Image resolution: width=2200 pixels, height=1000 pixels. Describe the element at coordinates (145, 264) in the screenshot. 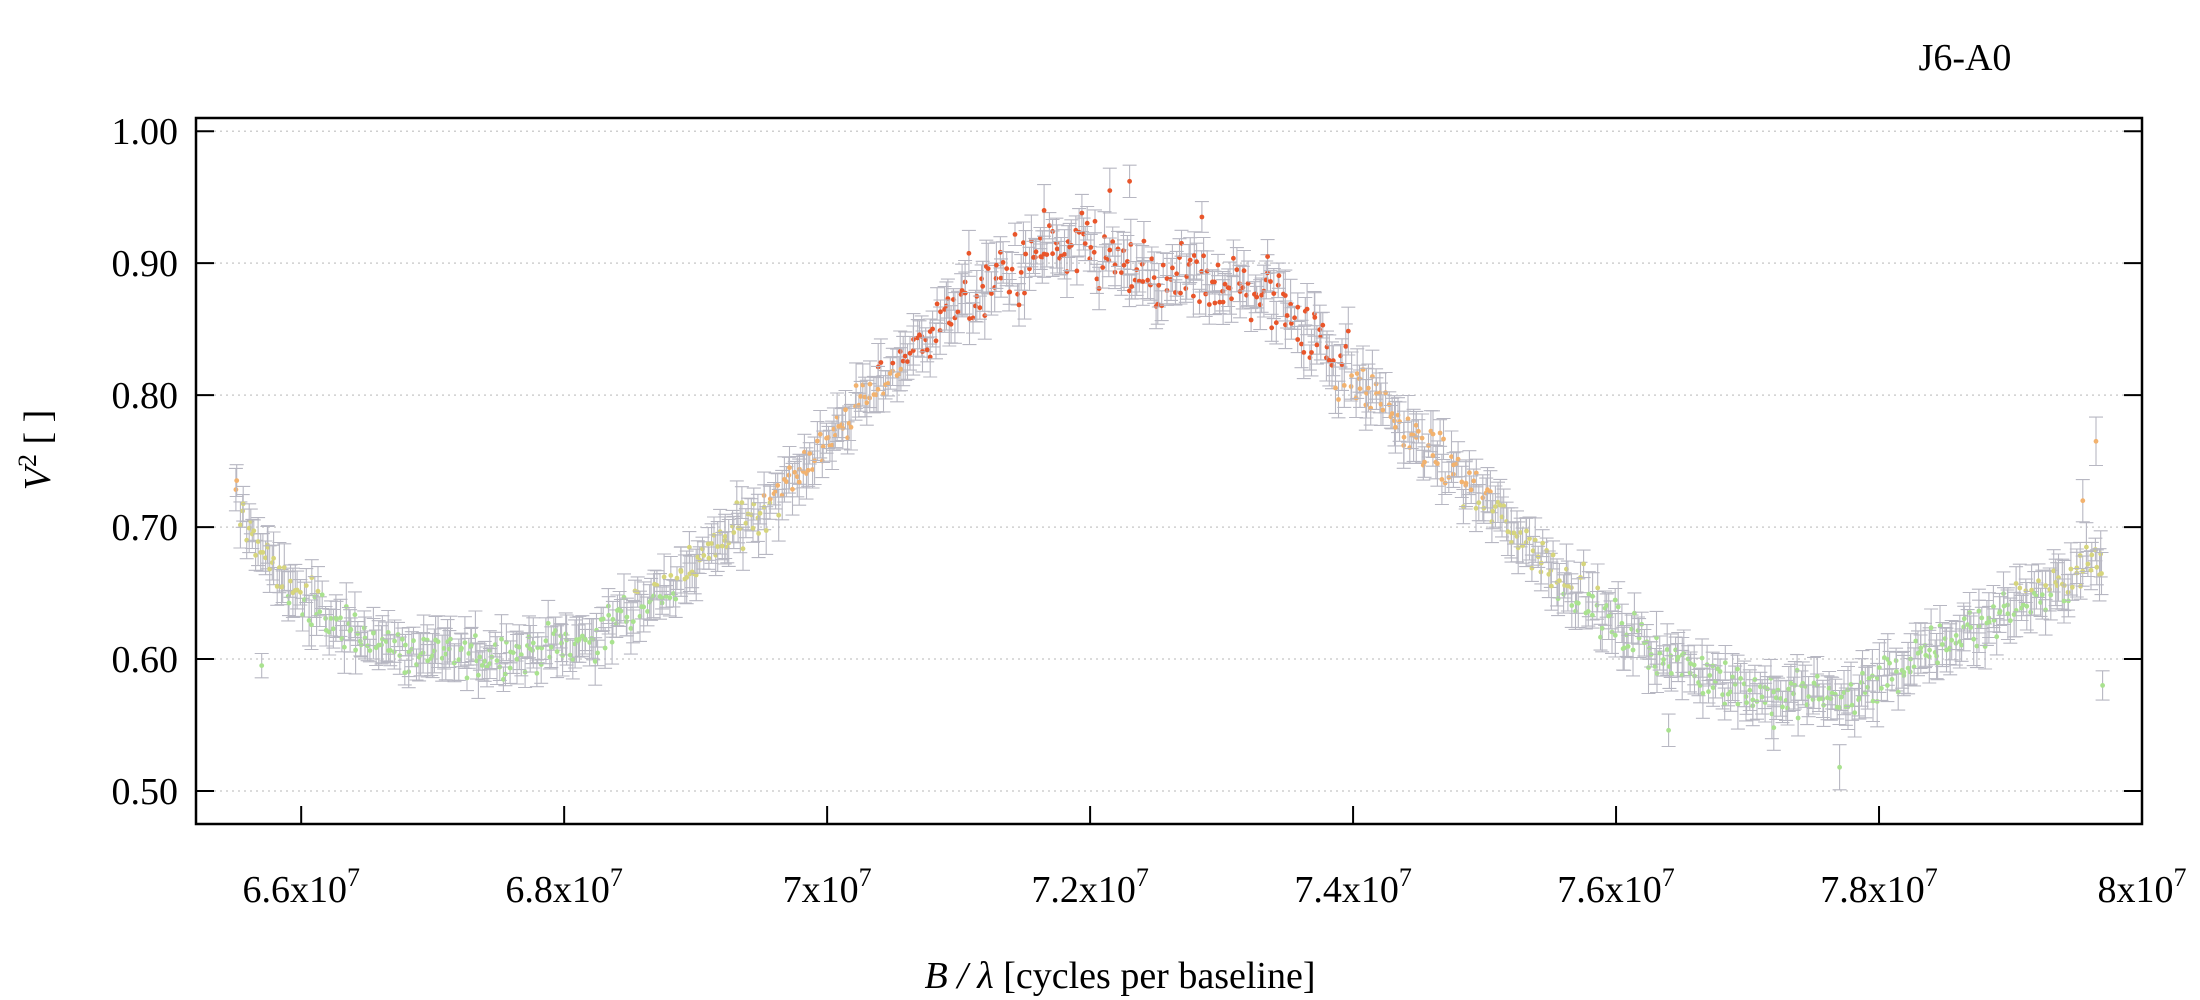

I see `y-tick-label: 0.90` at that location.